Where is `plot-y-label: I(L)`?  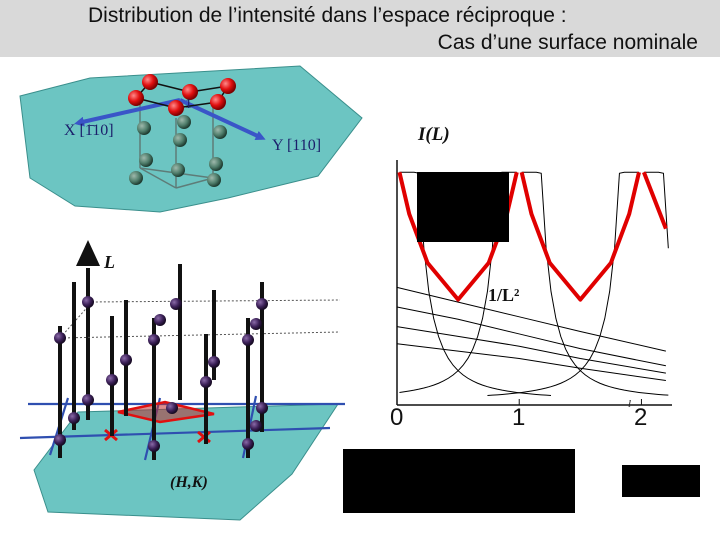
plot-y-label: I(L) is located at coordinates (434, 134).